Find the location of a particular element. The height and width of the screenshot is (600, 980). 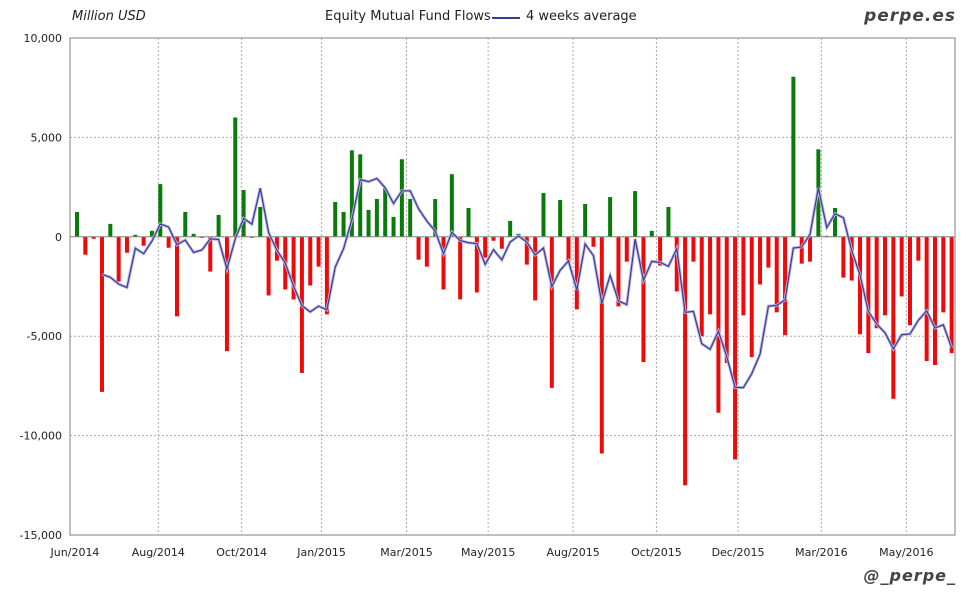

x-tick-label: Oct/2015 is located at coordinates (656, 552).